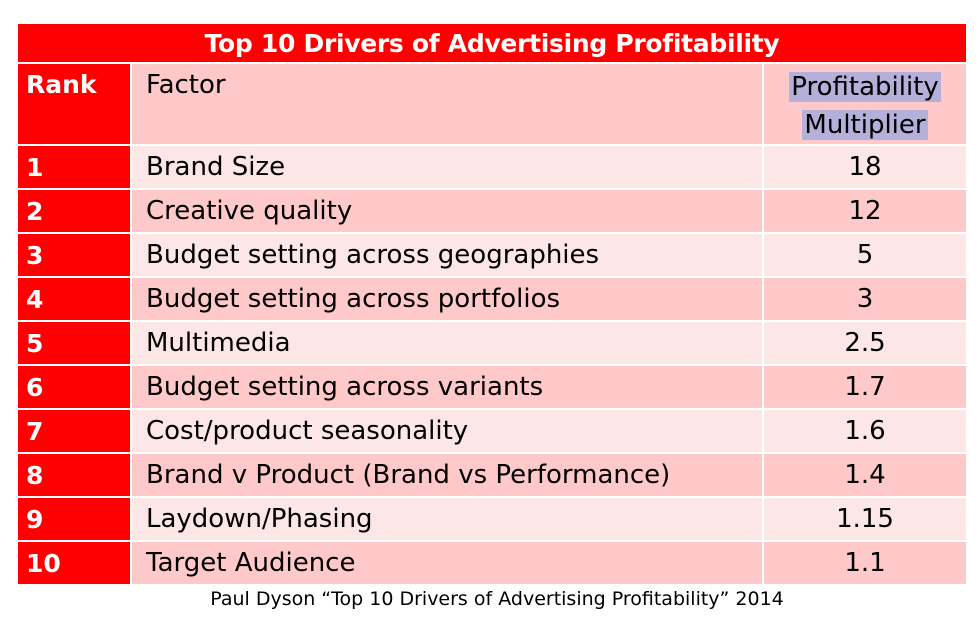  I want to click on multiplier-cell: 5, so click(865, 255).